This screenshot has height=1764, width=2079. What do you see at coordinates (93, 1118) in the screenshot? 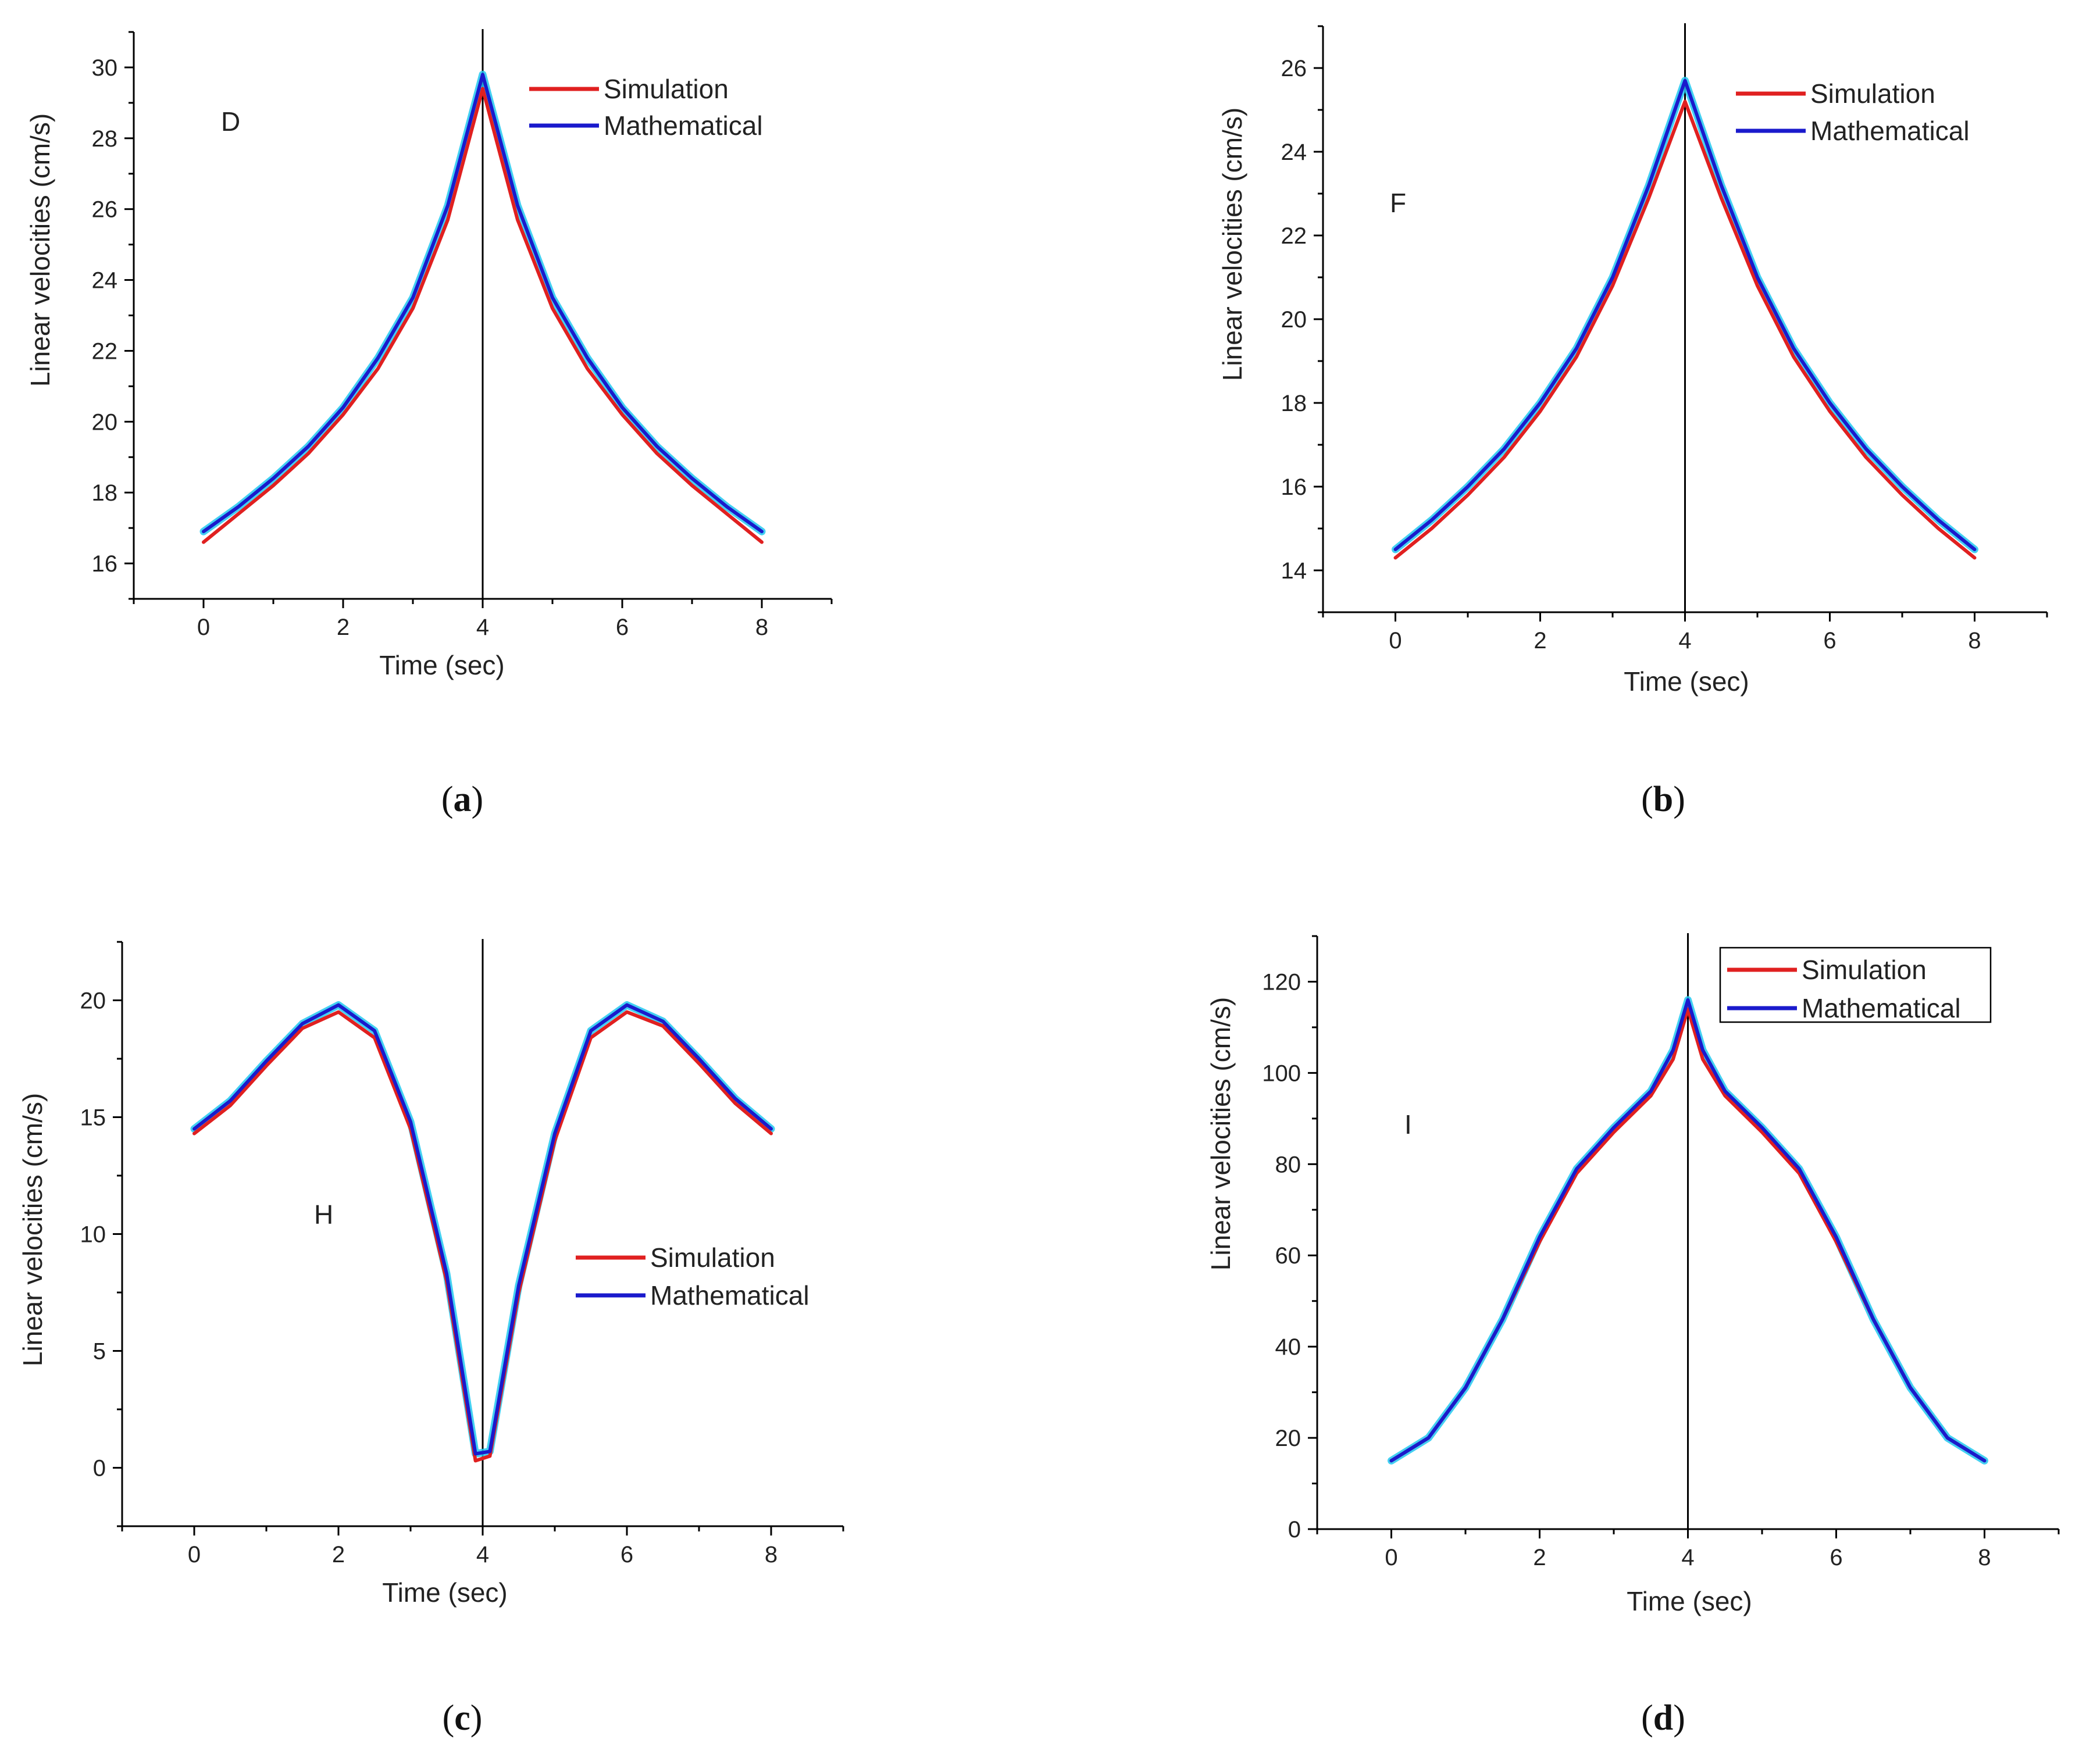
I see `y-tick-label: 15` at bounding box center [93, 1118].